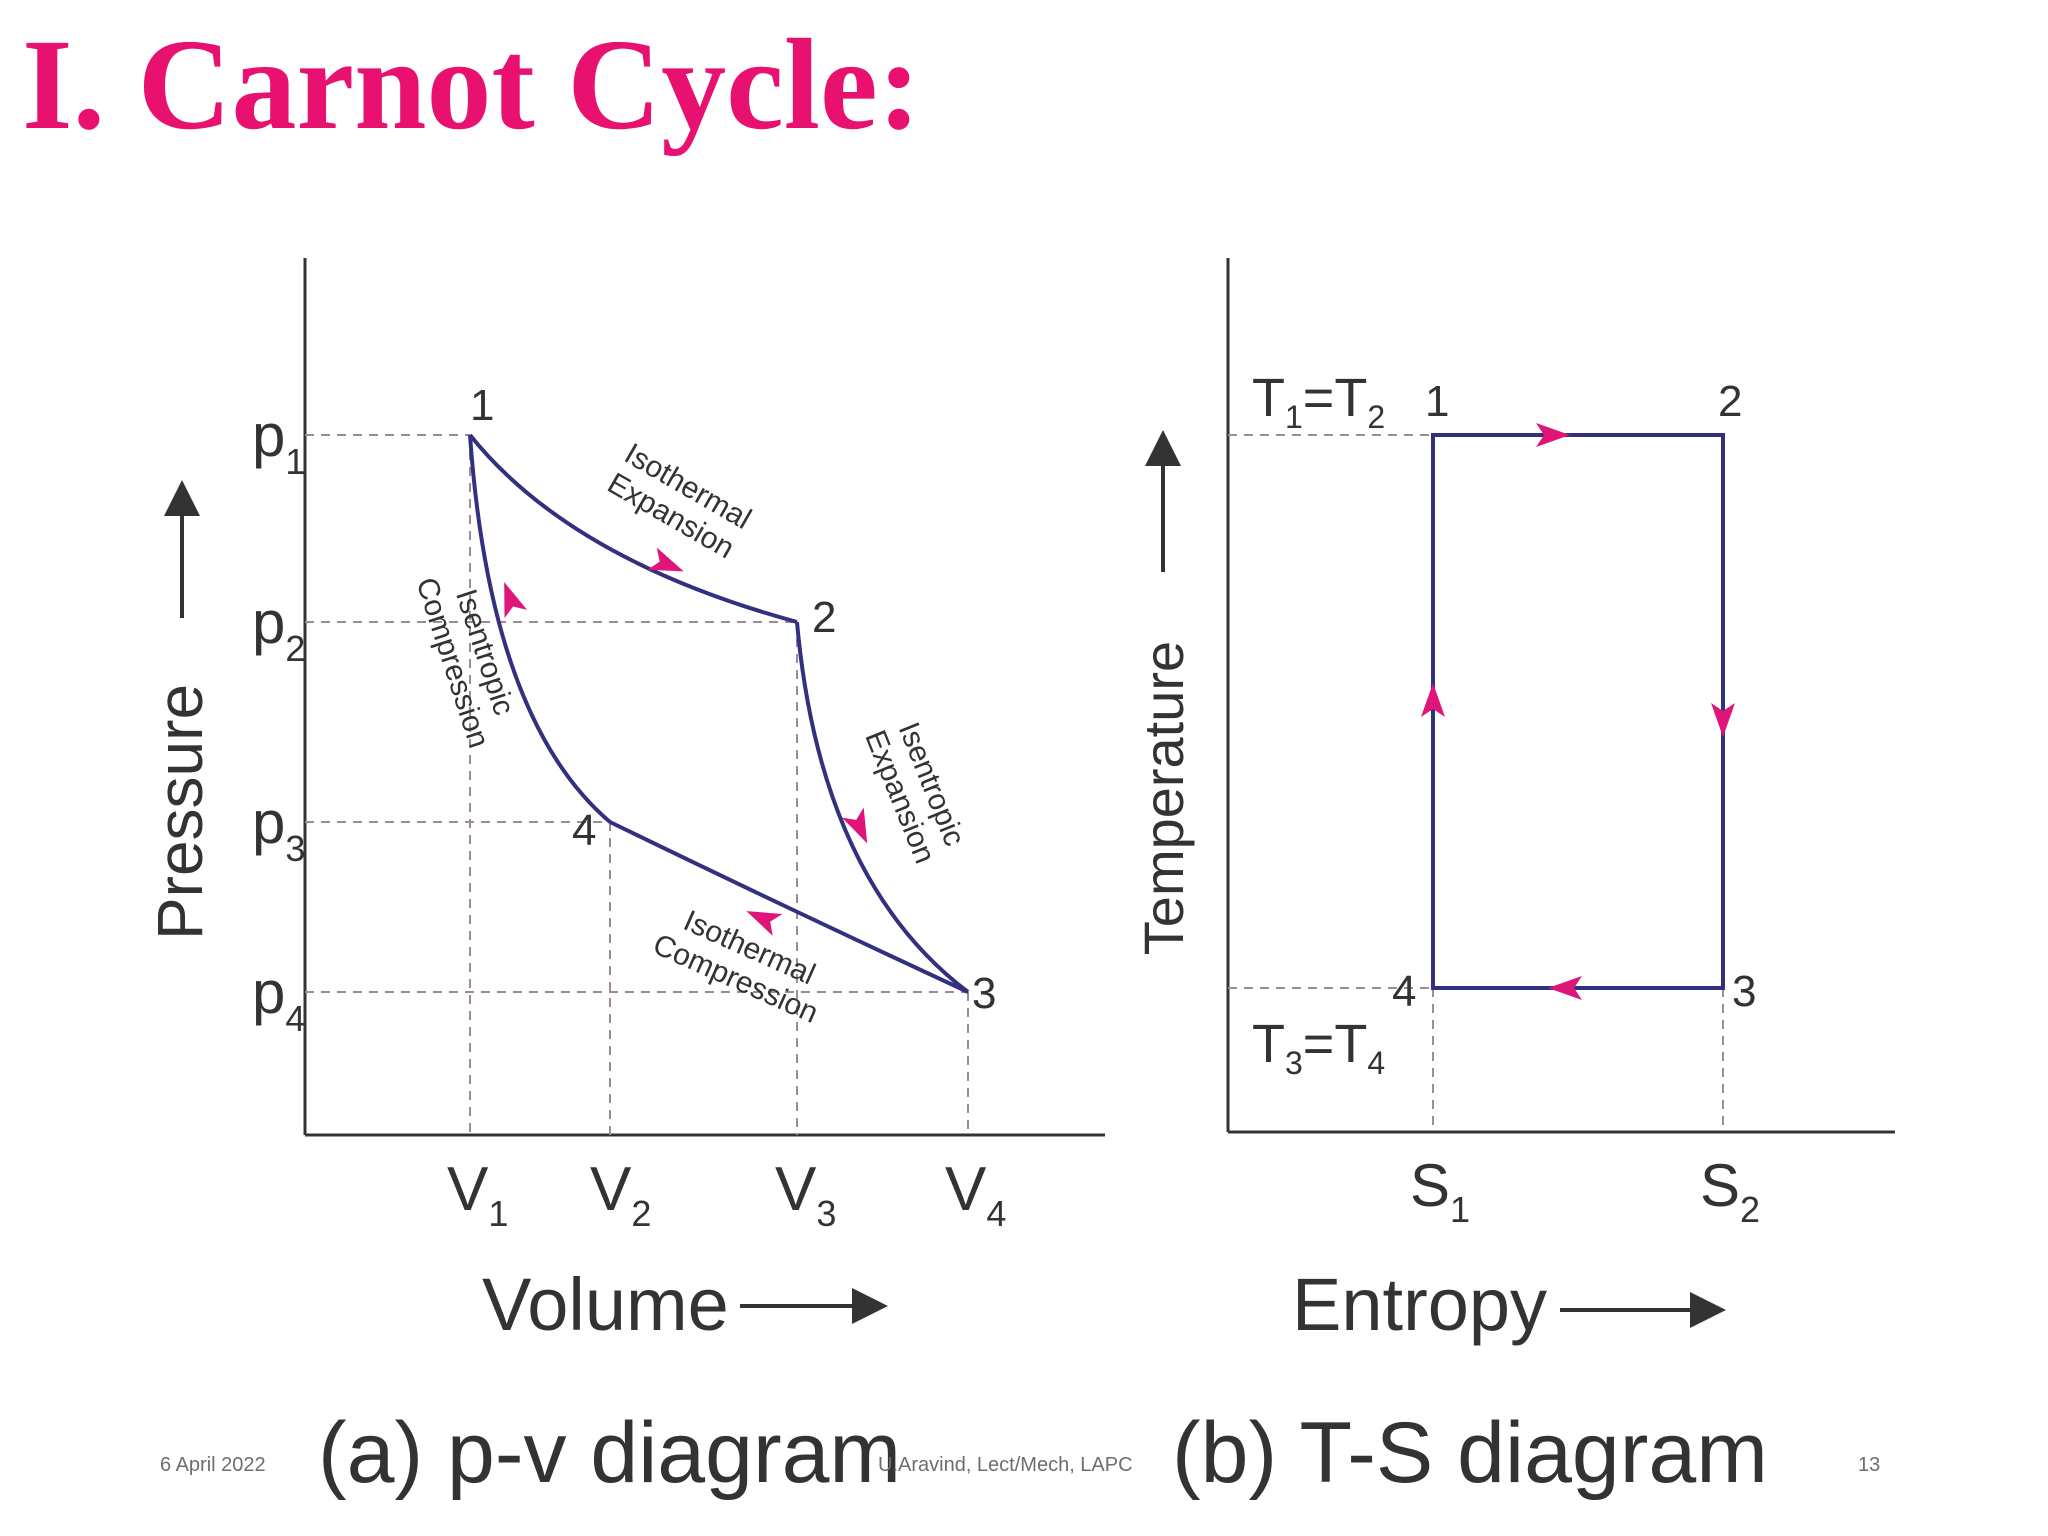  I want to click on ts-direction-arrows, so click(1578, 711).